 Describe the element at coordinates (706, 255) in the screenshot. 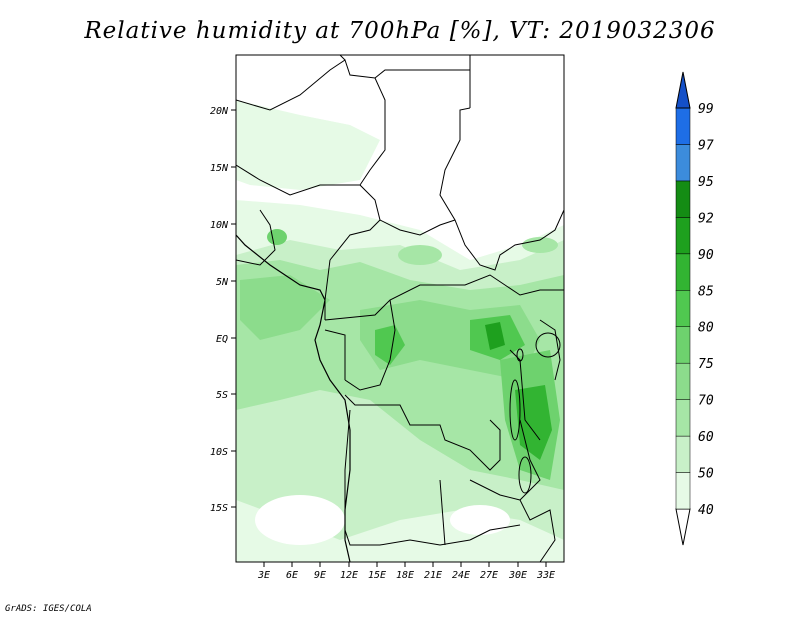

I see `colorbar-label: 90` at that location.